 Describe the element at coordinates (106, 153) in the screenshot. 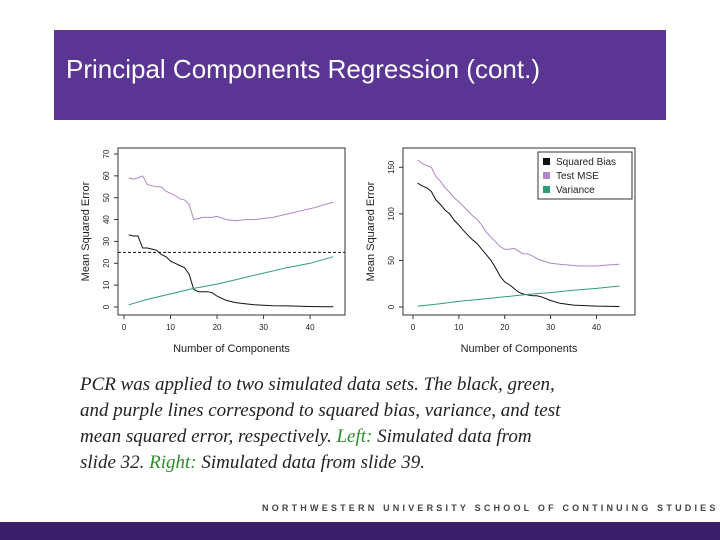

I see `y-tick-label: 70` at that location.